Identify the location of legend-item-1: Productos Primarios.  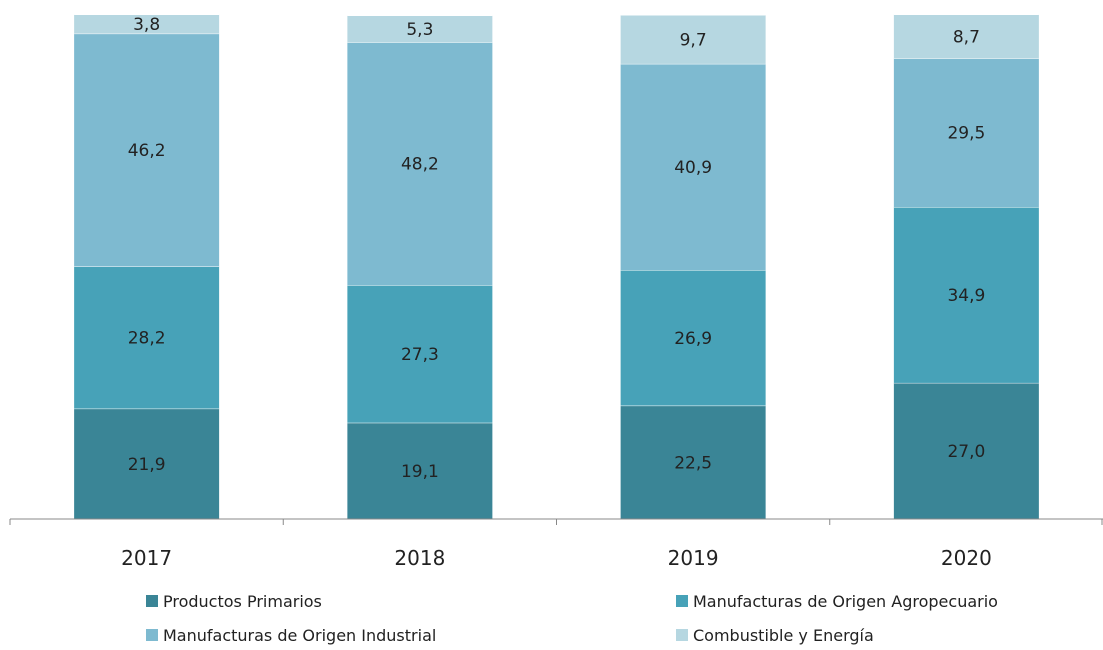
(234, 601).